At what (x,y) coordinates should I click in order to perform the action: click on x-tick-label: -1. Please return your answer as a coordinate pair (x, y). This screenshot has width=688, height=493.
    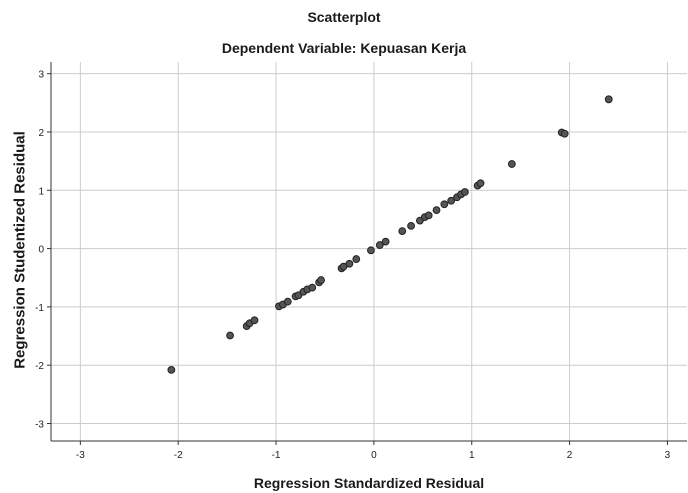
    Looking at the image, I should click on (276, 455).